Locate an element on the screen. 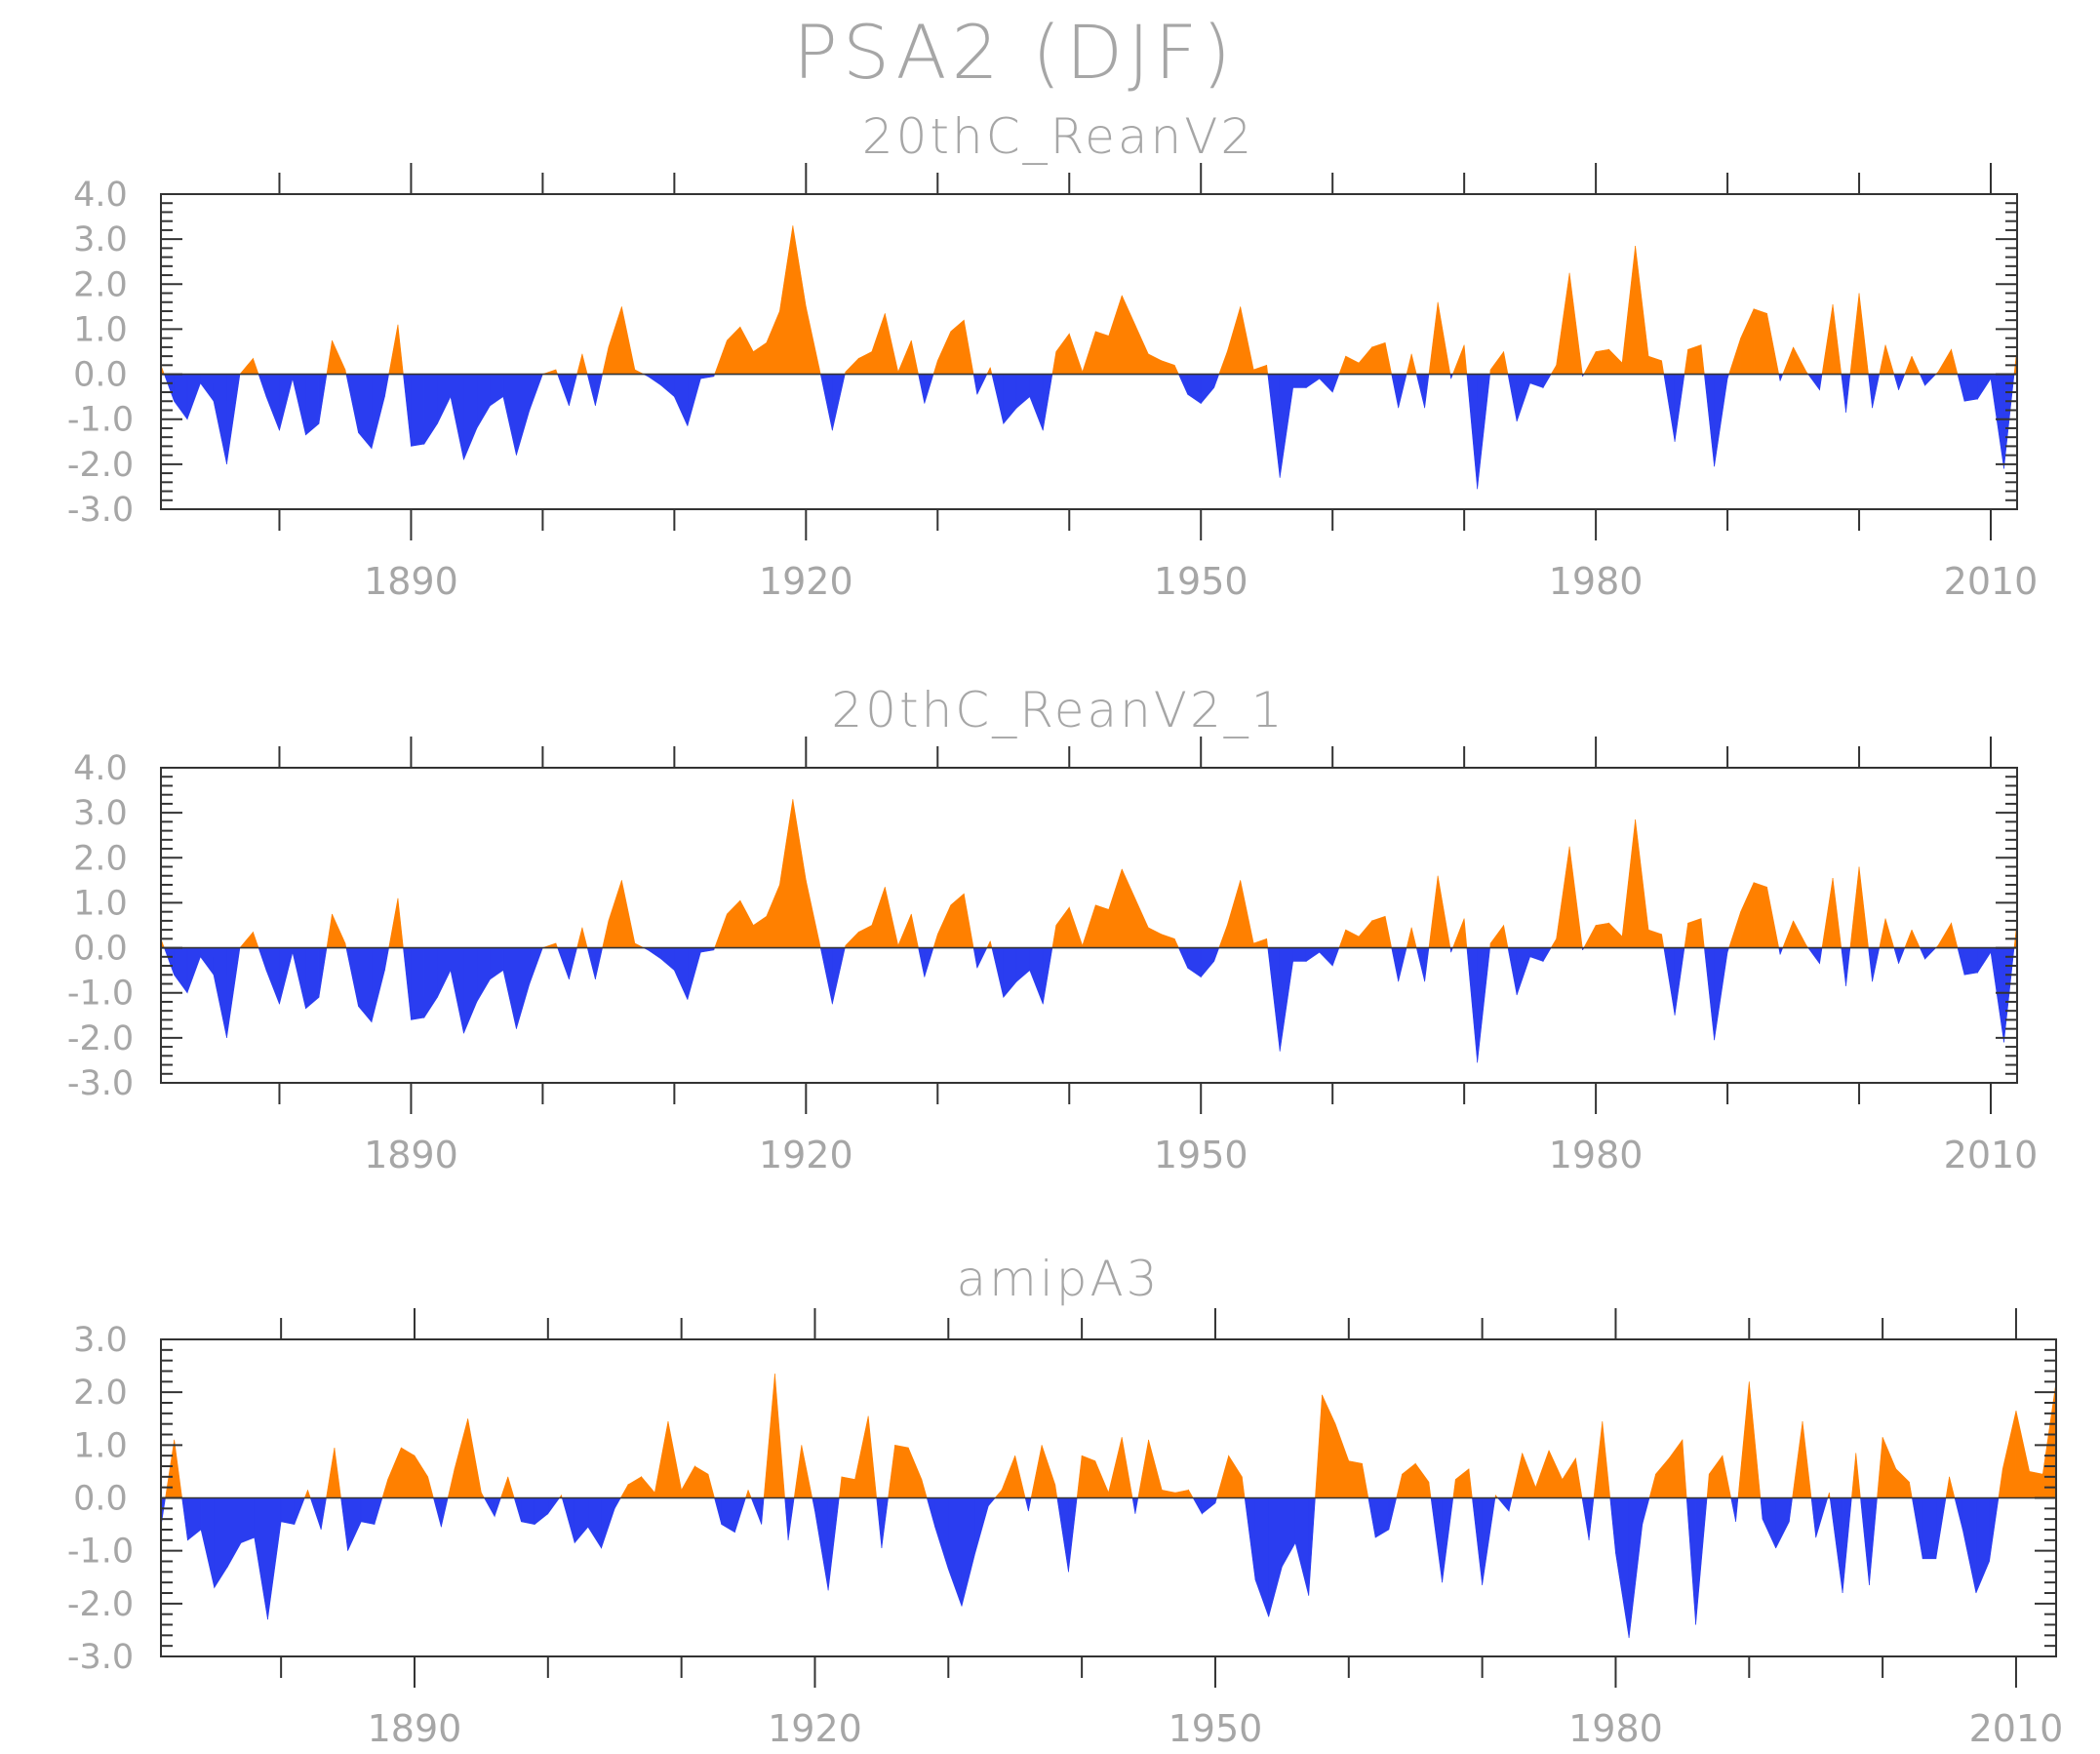 The width and height of the screenshot is (2100, 1754). y-tick-label: -3.0 is located at coordinates (100, 1083).